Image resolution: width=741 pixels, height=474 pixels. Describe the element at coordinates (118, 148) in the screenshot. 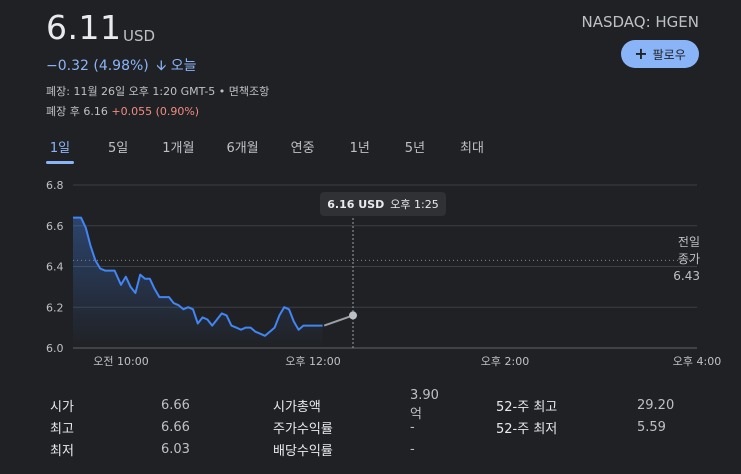

I see `tab-5d: 5일` at that location.